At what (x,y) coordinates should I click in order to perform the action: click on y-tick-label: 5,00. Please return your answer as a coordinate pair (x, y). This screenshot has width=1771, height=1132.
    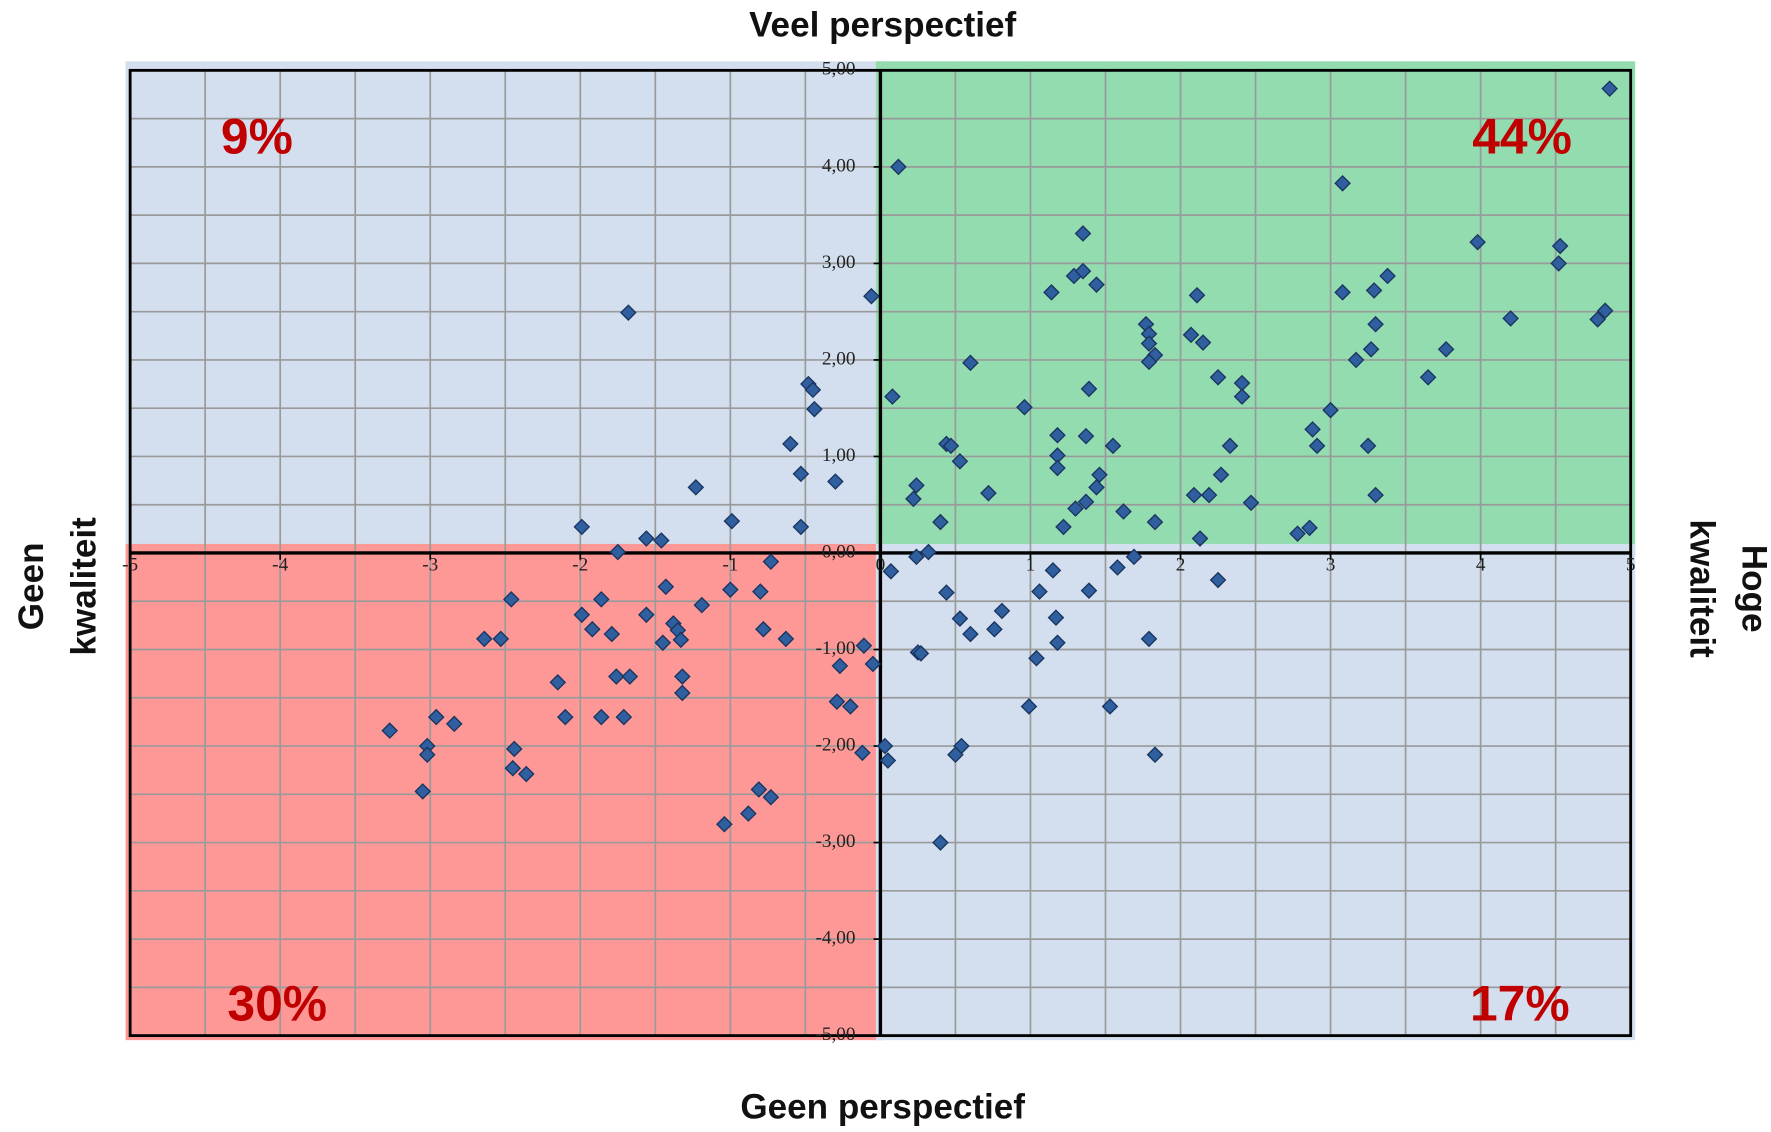
    Looking at the image, I should click on (839, 69).